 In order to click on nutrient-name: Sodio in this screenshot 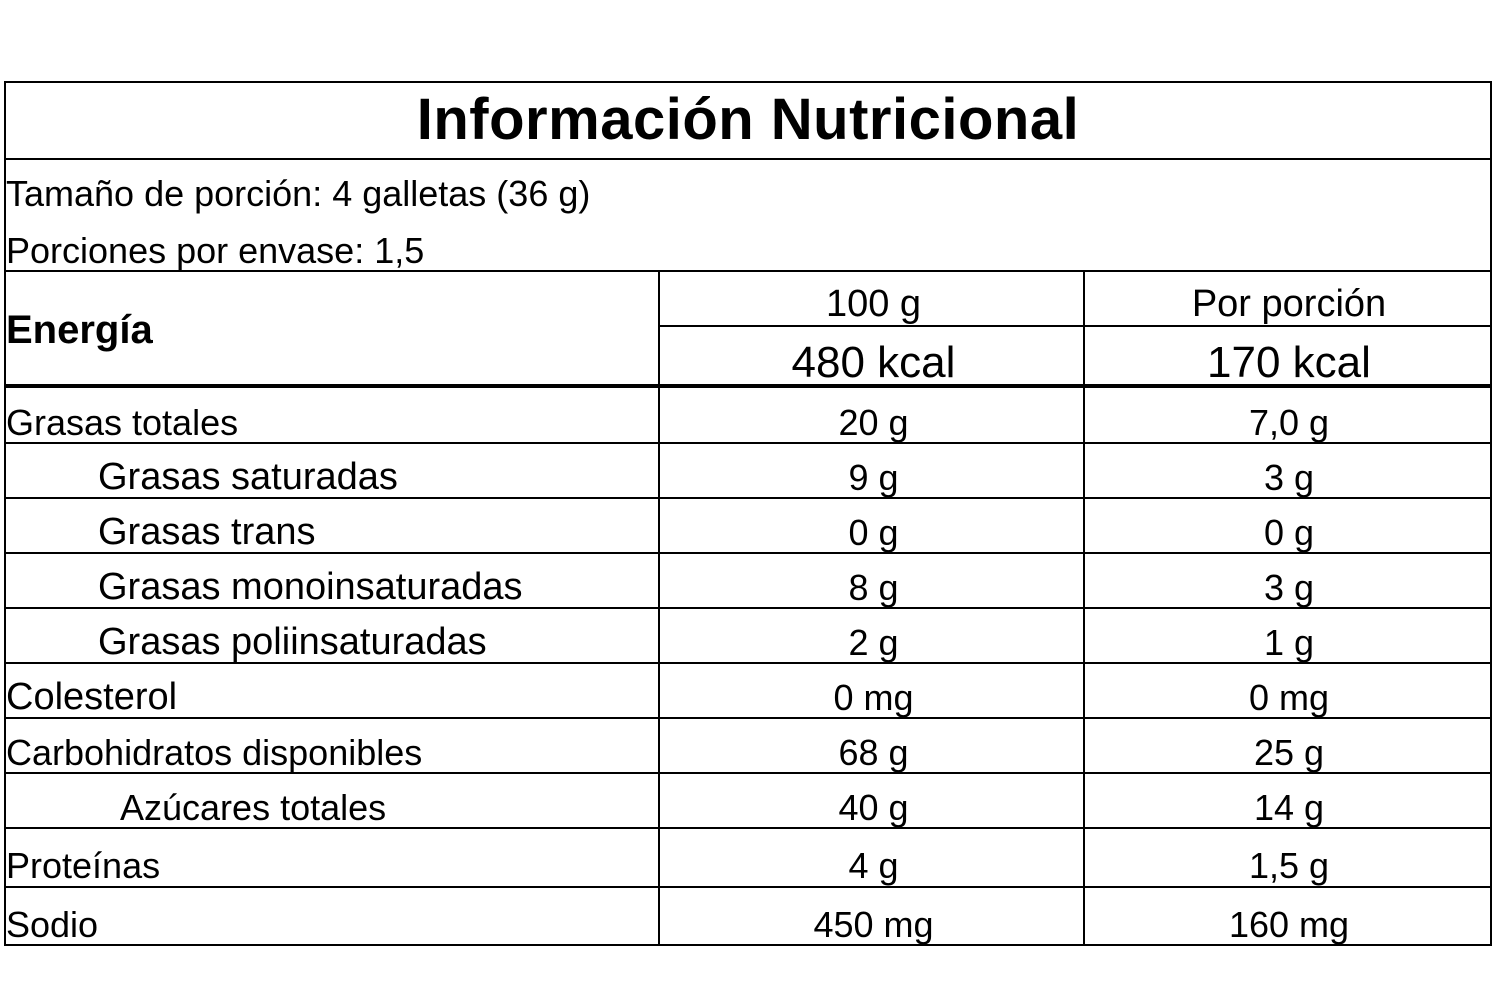, I will do `click(52, 924)`.